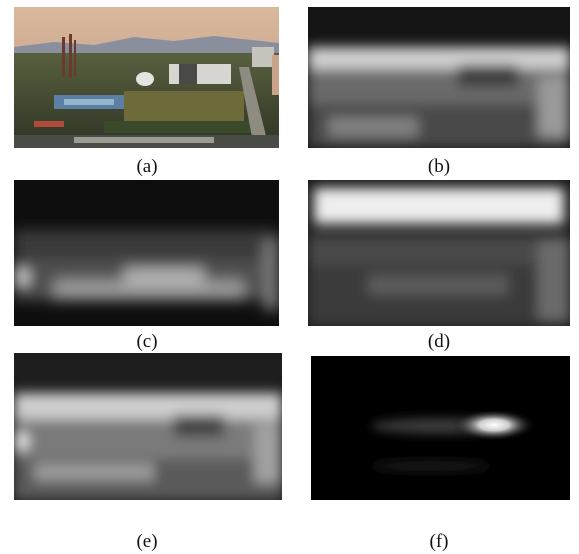  I want to click on panel-b-saliency, so click(439, 77).